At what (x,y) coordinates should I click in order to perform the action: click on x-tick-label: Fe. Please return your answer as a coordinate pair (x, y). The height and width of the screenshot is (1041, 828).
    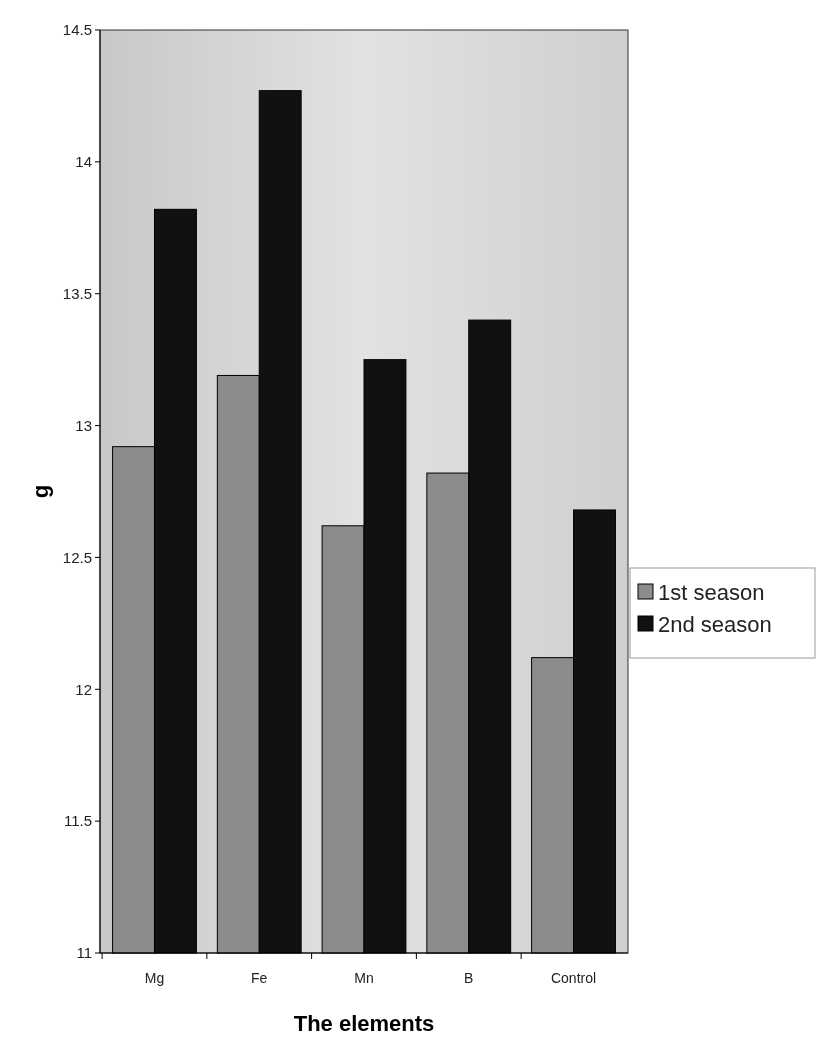
    Looking at the image, I should click on (259, 978).